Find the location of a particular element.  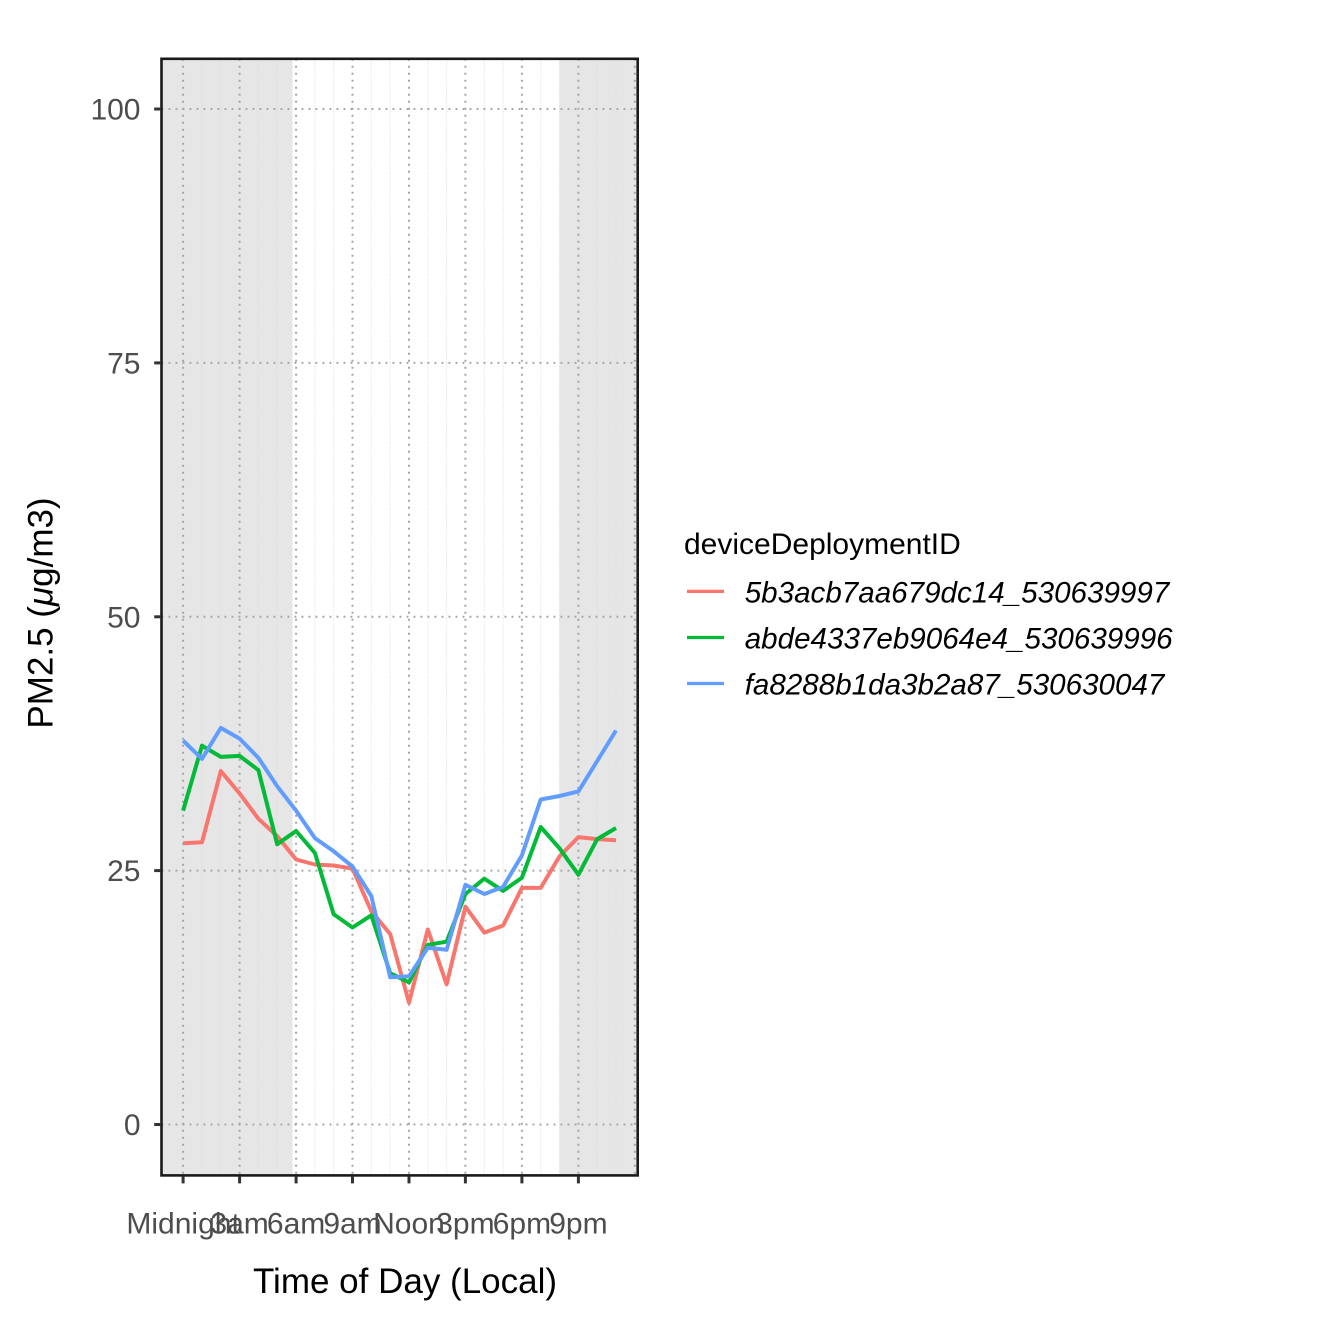

svg-text: PM2.5 (μg/m3) is located at coordinates (41, 612).